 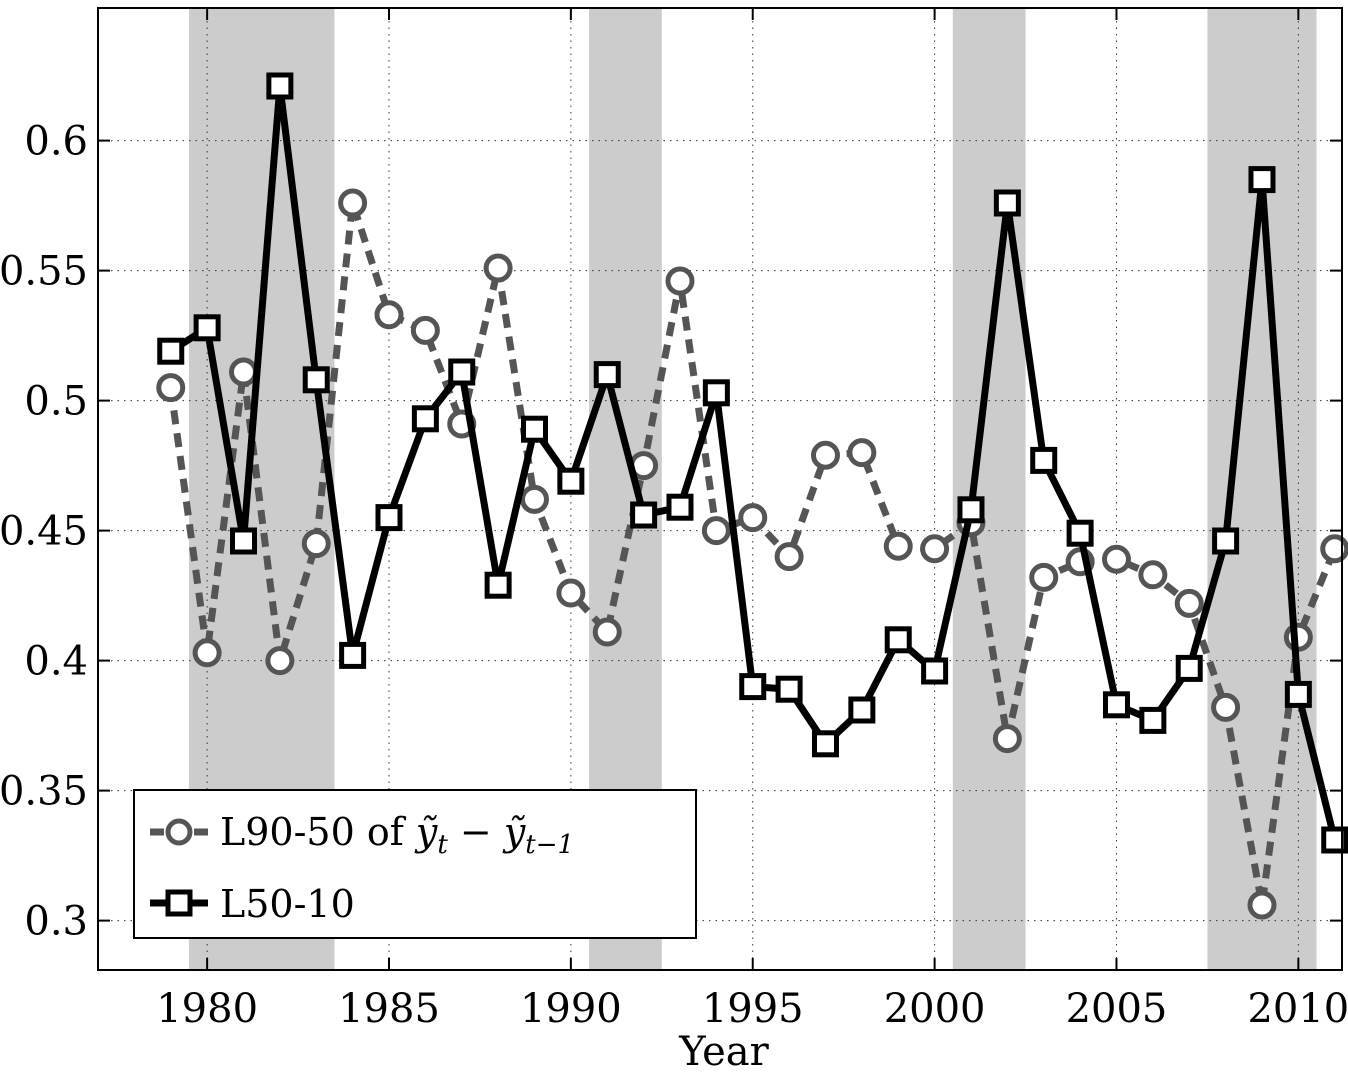 I want to click on legend-label-1: L90-50 of ỹt − ỹt−1, so click(x=397, y=835).